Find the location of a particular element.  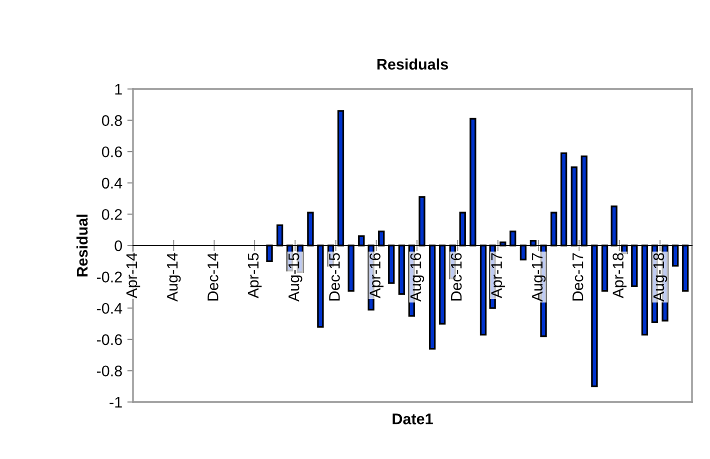

y-tick-label: 0.6 is located at coordinates (112, 152).